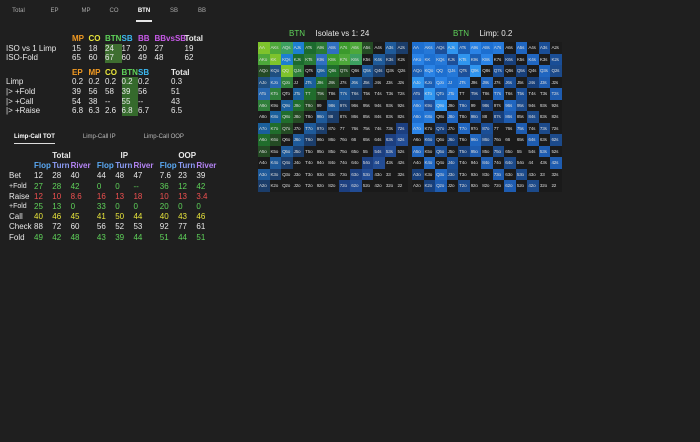 Image resolution: width=700 pixels, height=442 pixels. I want to click on right-grid-cell: 97o, so click(475, 128).